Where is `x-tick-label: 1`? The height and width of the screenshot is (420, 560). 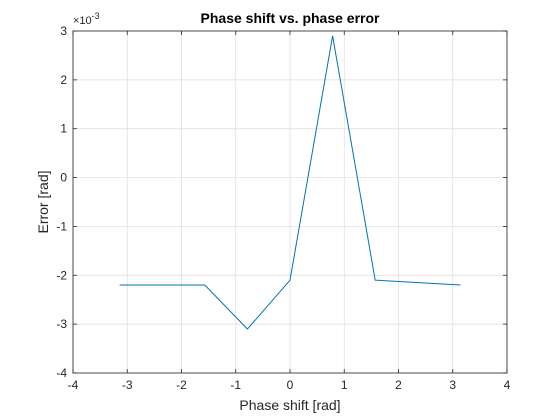 x-tick-label: 1 is located at coordinates (344, 385).